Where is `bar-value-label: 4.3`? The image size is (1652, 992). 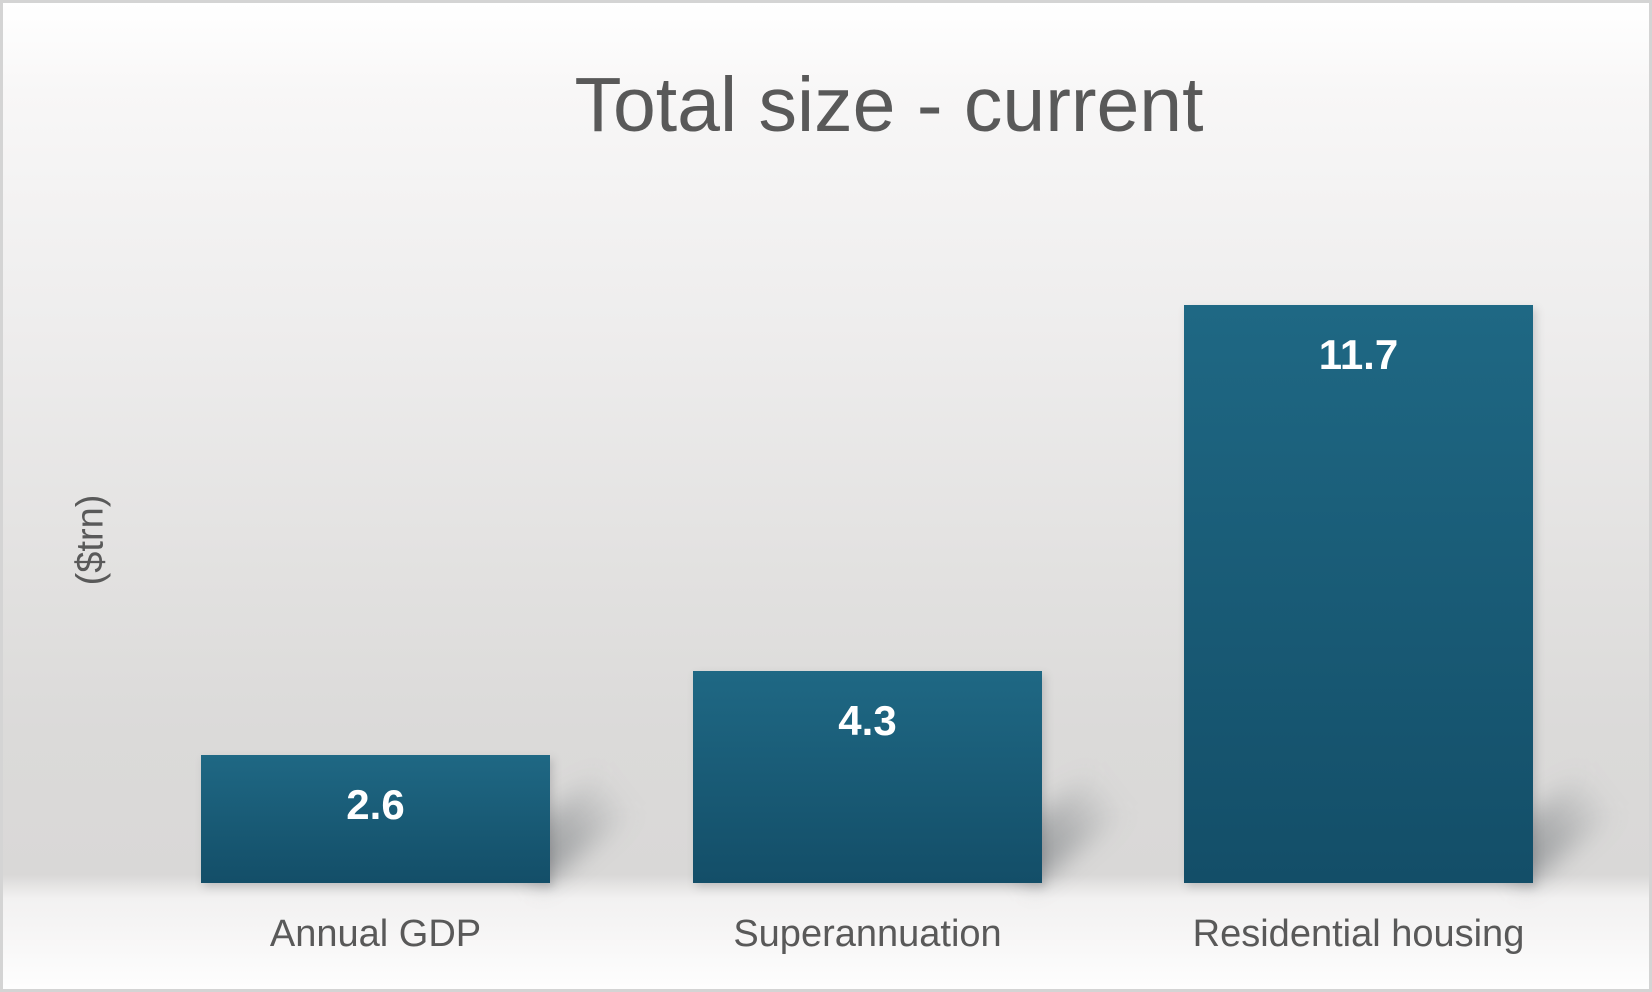
bar-value-label: 4.3 is located at coordinates (867, 720).